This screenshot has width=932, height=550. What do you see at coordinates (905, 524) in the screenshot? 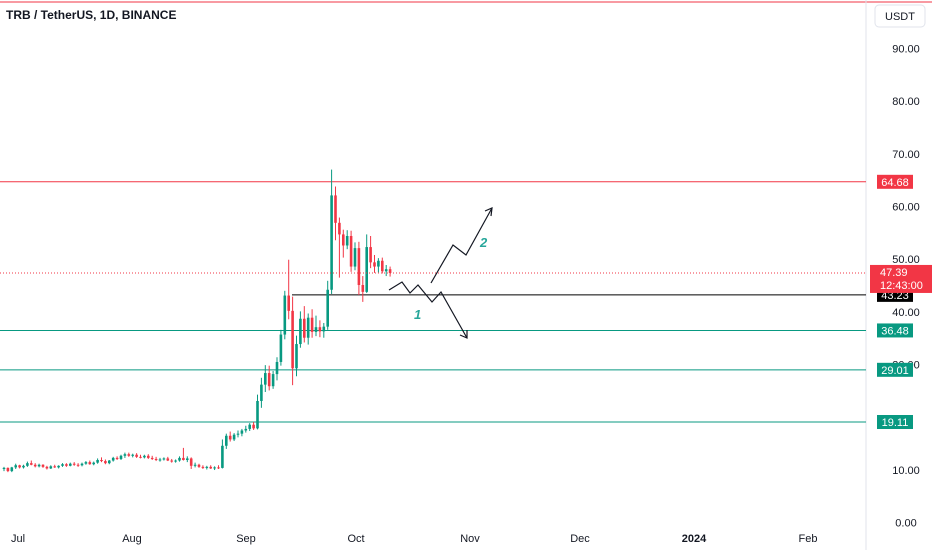
I see `y-tick-label: 0.00` at bounding box center [905, 524].